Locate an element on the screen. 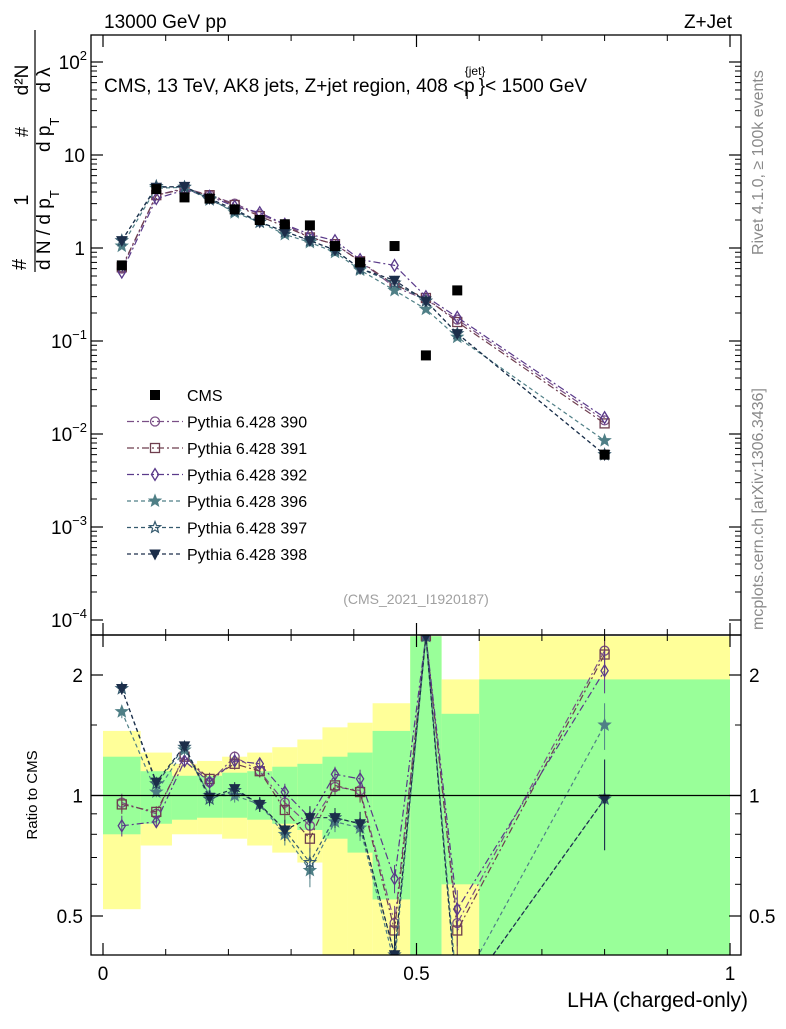  ylabel-one: 1 is located at coordinates (22, 199).